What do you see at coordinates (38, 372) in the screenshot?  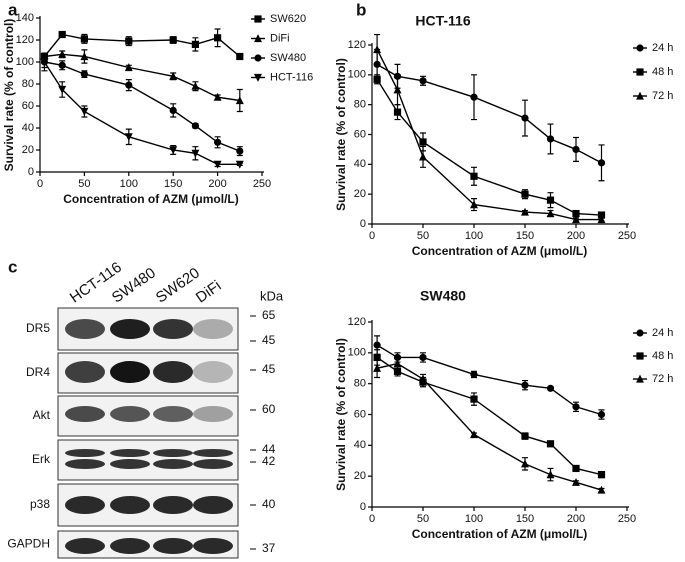 I see `row-label: DR4` at bounding box center [38, 372].